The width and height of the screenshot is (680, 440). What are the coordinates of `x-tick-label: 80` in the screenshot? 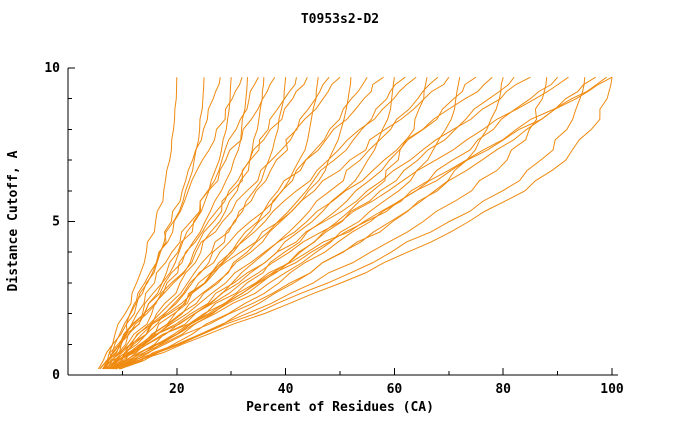 It's located at (503, 389).